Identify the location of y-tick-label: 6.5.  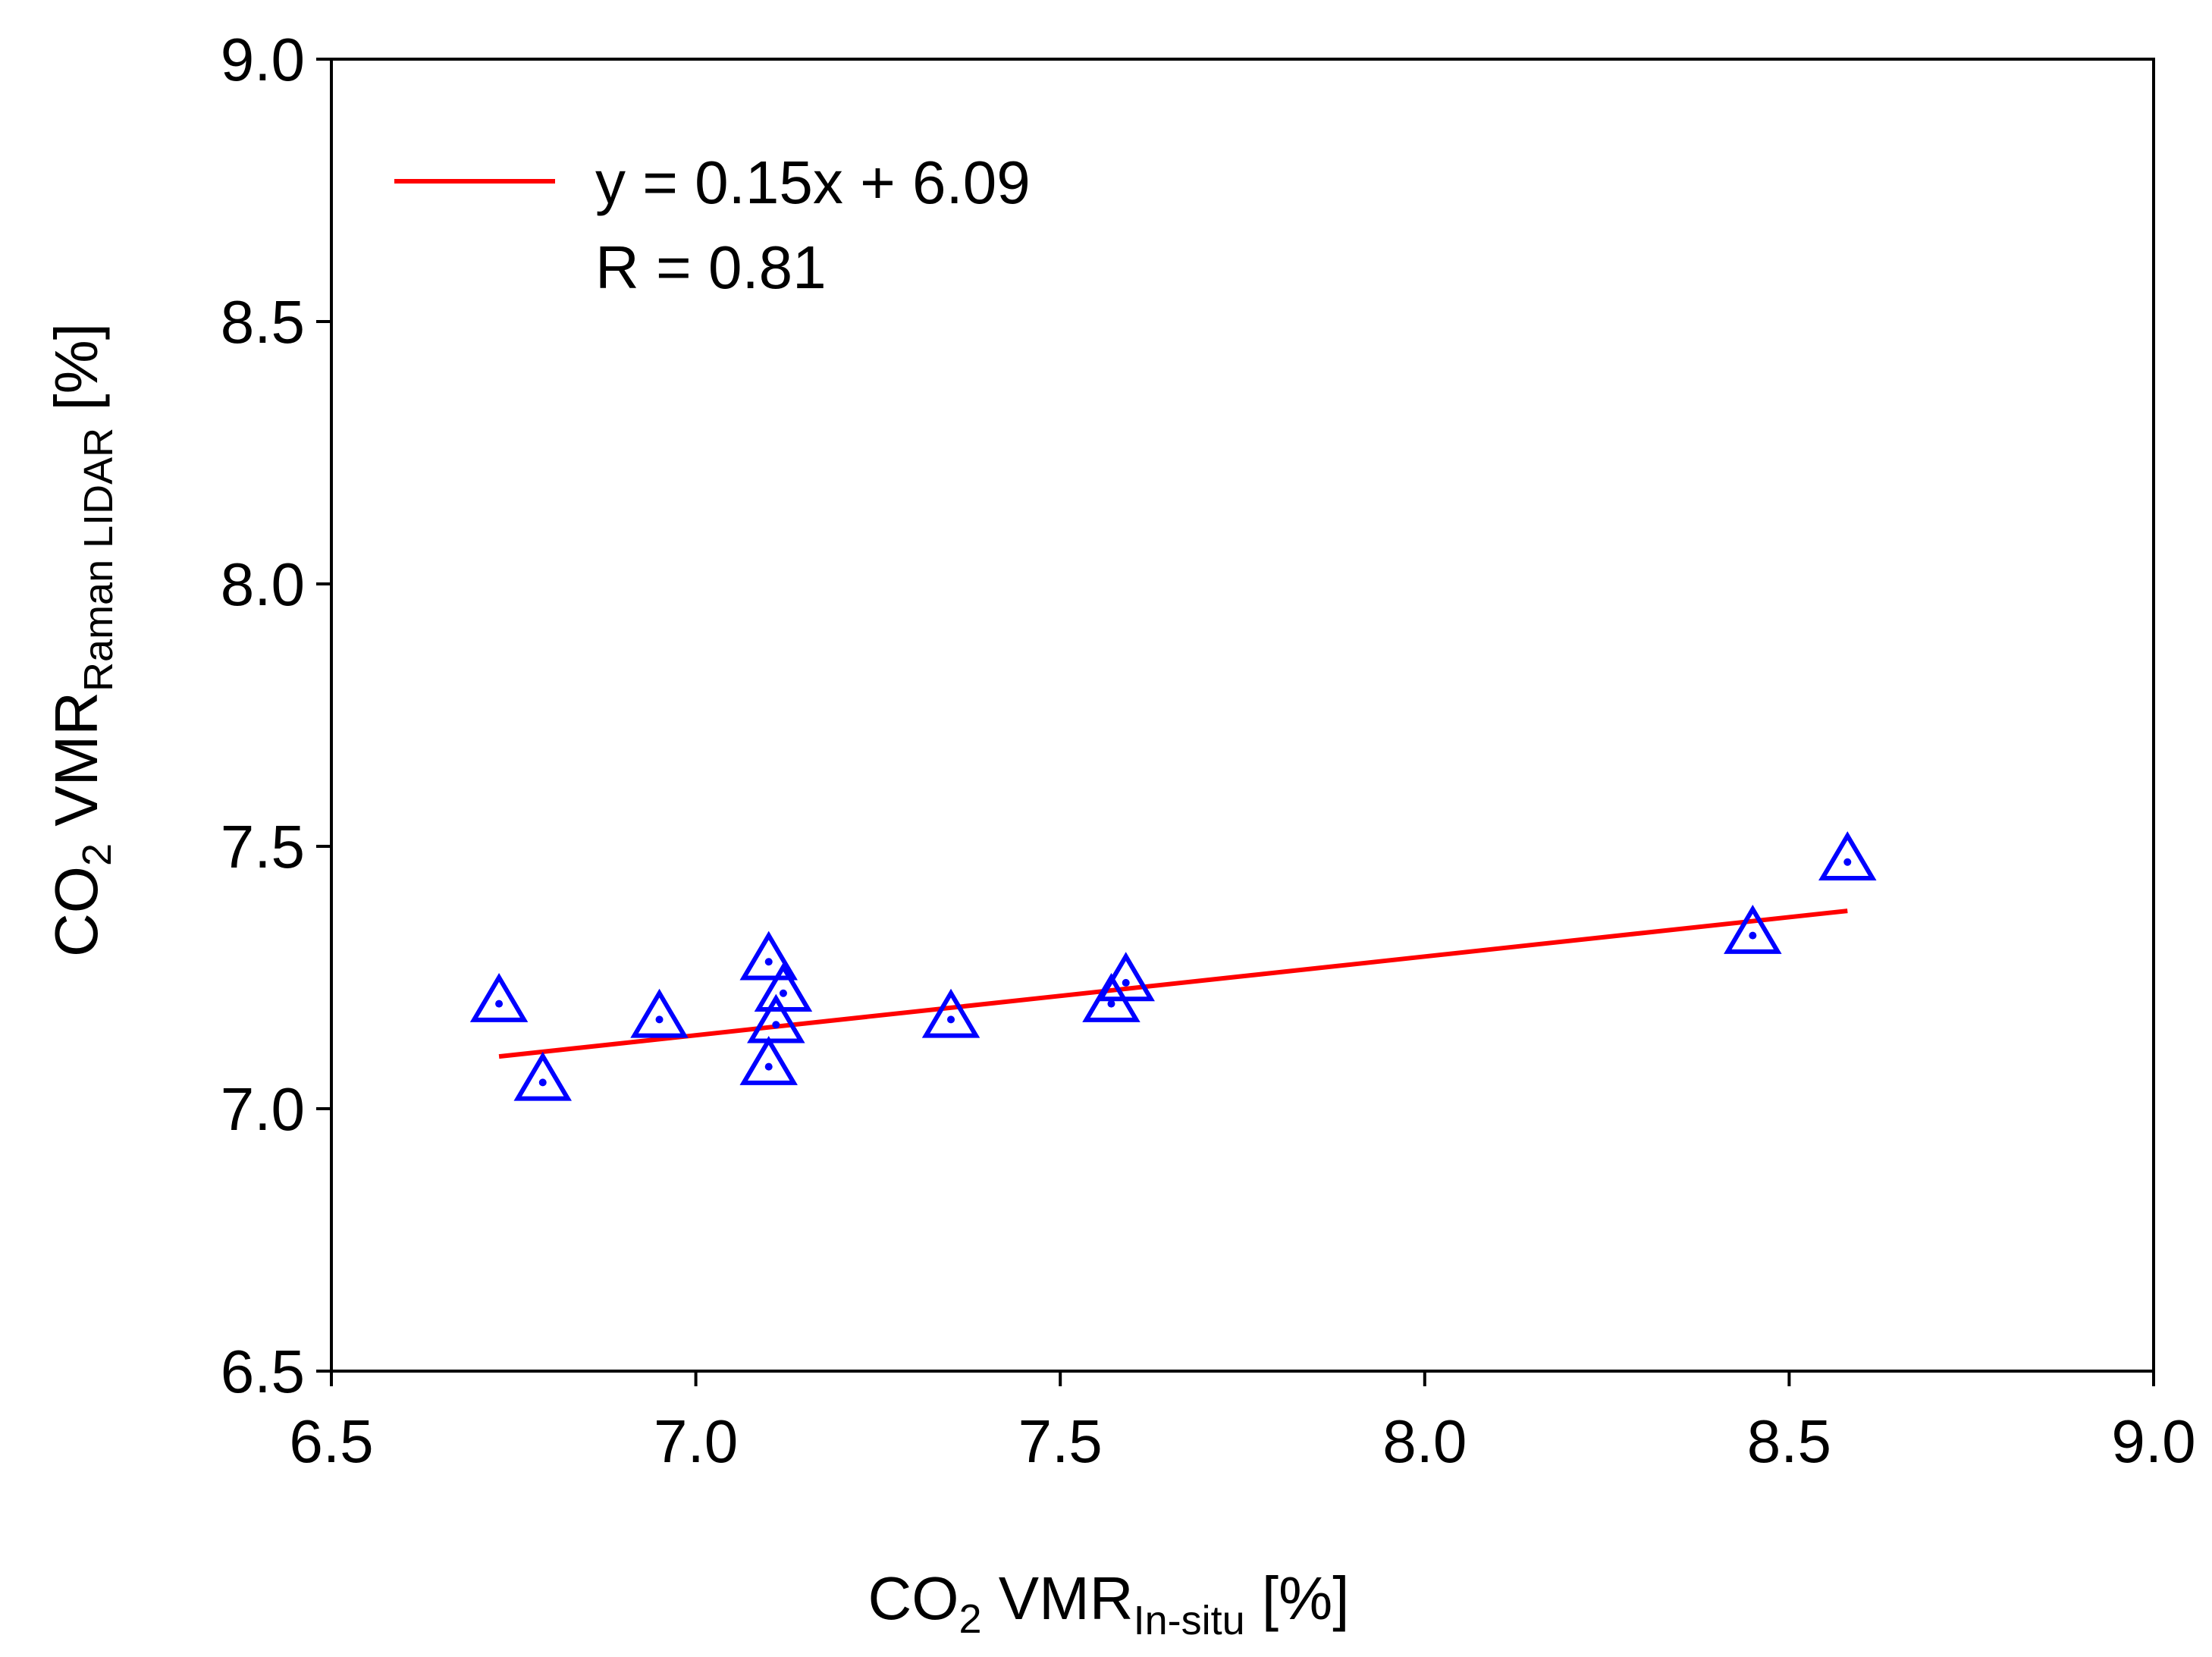
(263, 1372).